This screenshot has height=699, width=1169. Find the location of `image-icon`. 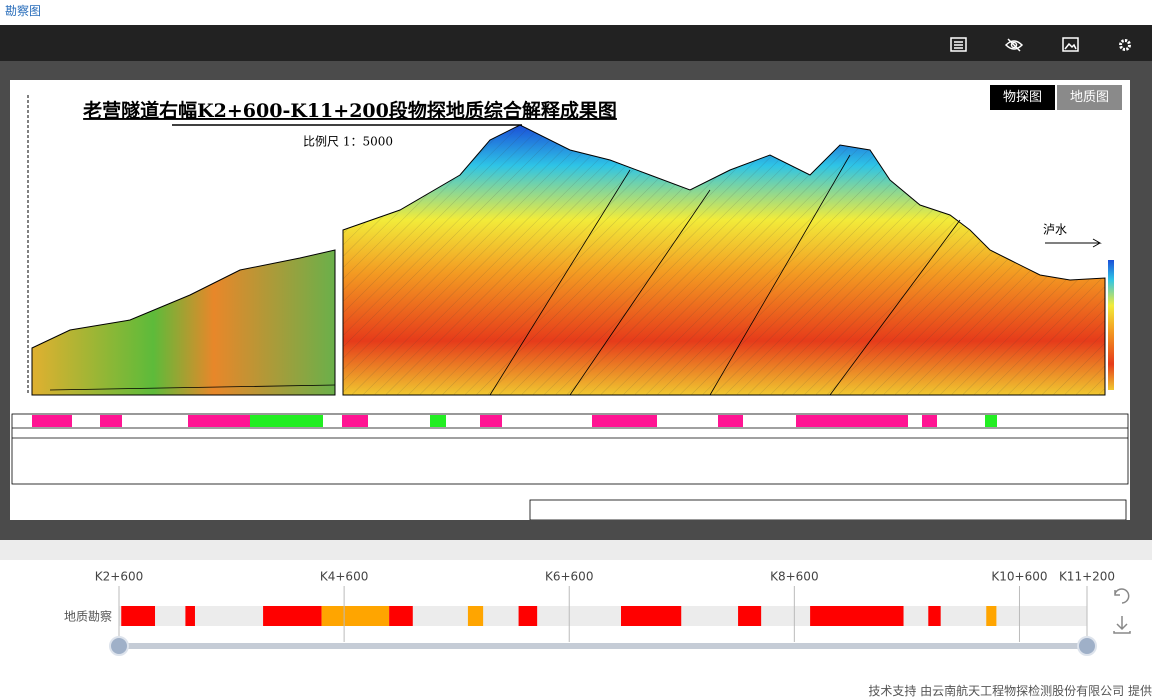

image-icon is located at coordinates (1070, 44).